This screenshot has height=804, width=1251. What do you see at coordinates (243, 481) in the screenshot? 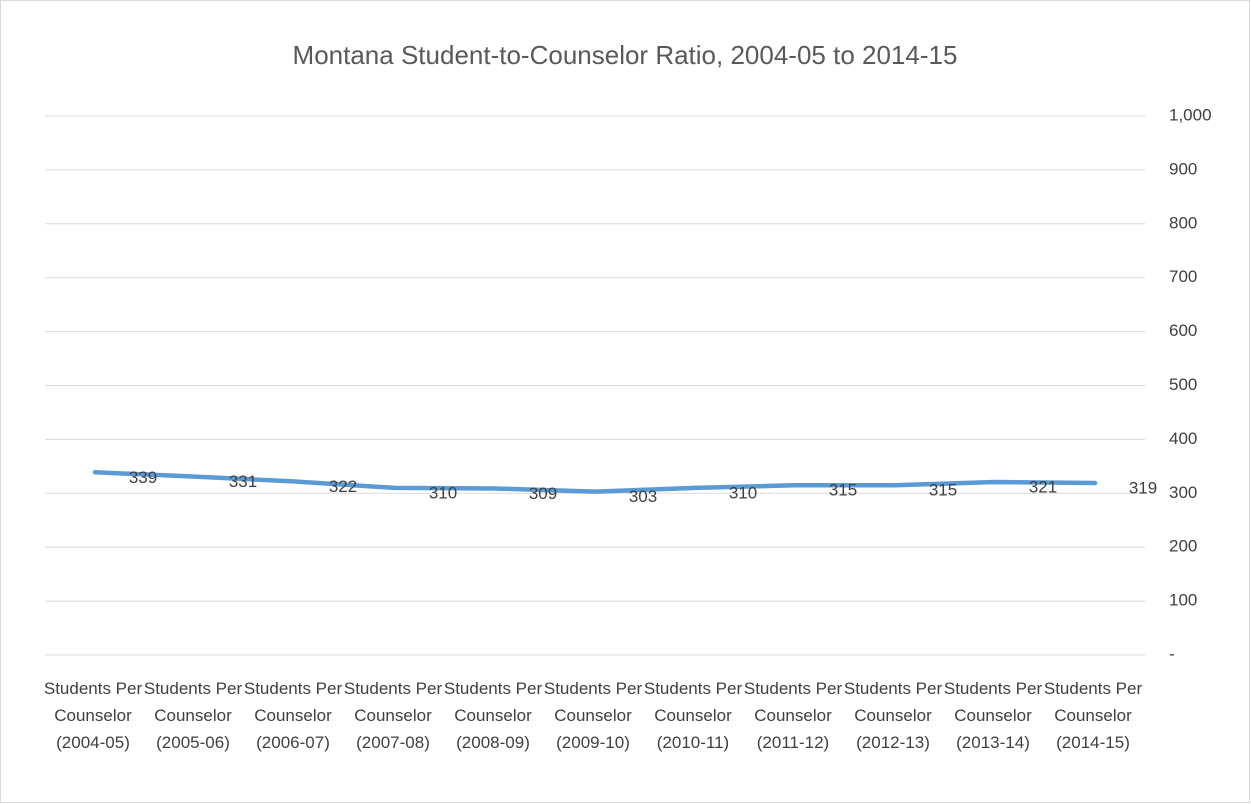
I see `data-label: 331` at bounding box center [243, 481].